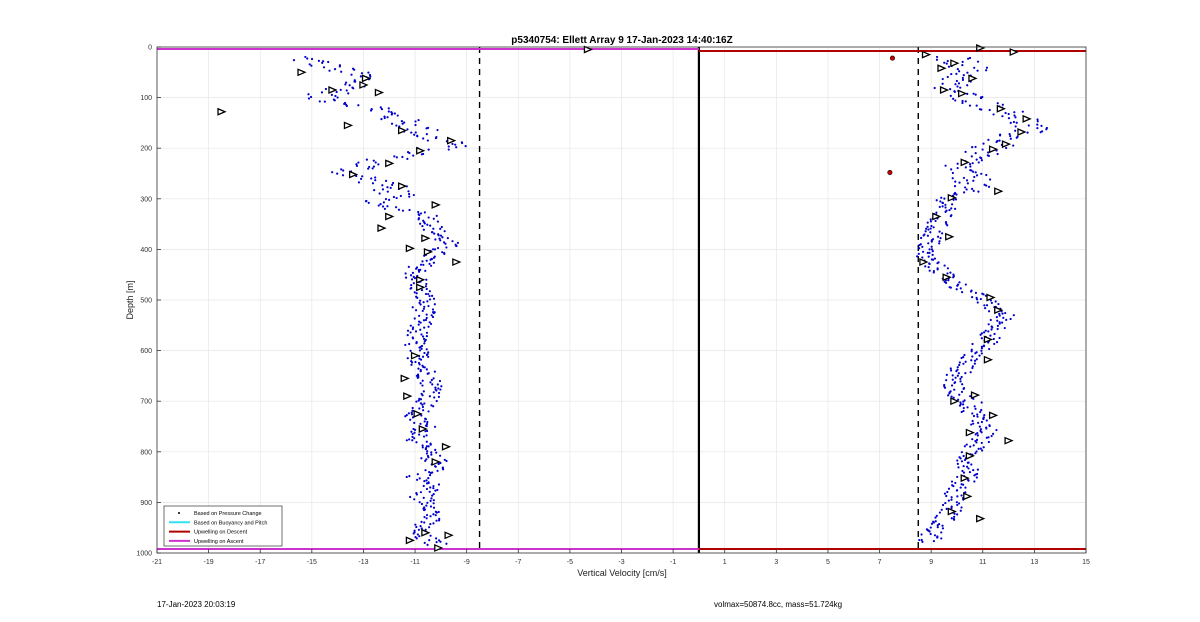  I want to click on x-axis-label: Vertical Velocity [cm/s], so click(622, 573).